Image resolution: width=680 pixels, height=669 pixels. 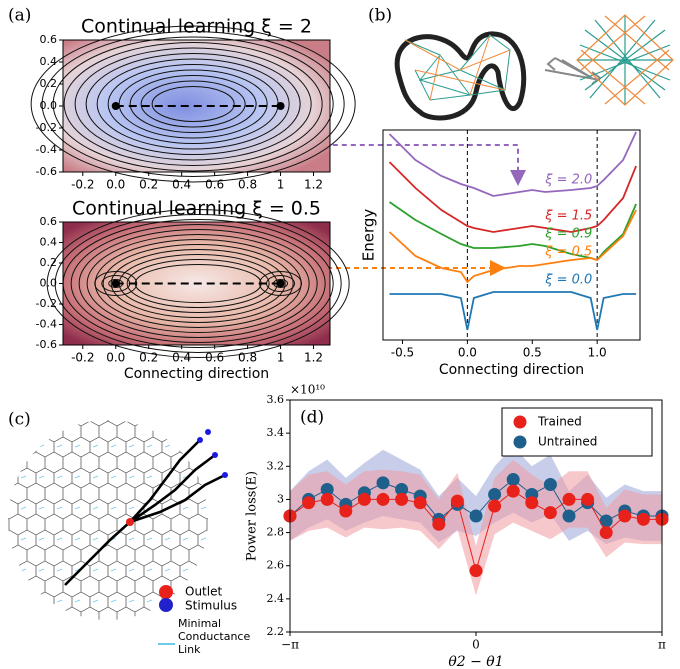 I want to click on x-tick-label: 0.6, so click(x=214, y=185).